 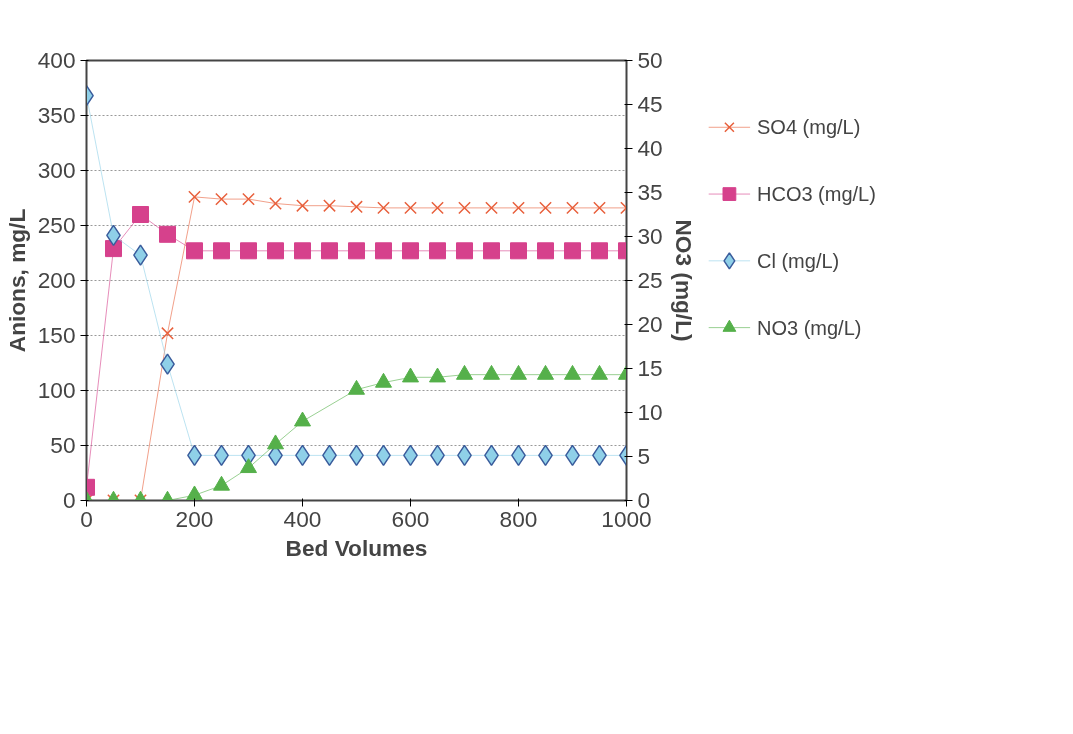 What do you see at coordinates (650, 104) in the screenshot?
I see `y2-tick-label: 45` at bounding box center [650, 104].